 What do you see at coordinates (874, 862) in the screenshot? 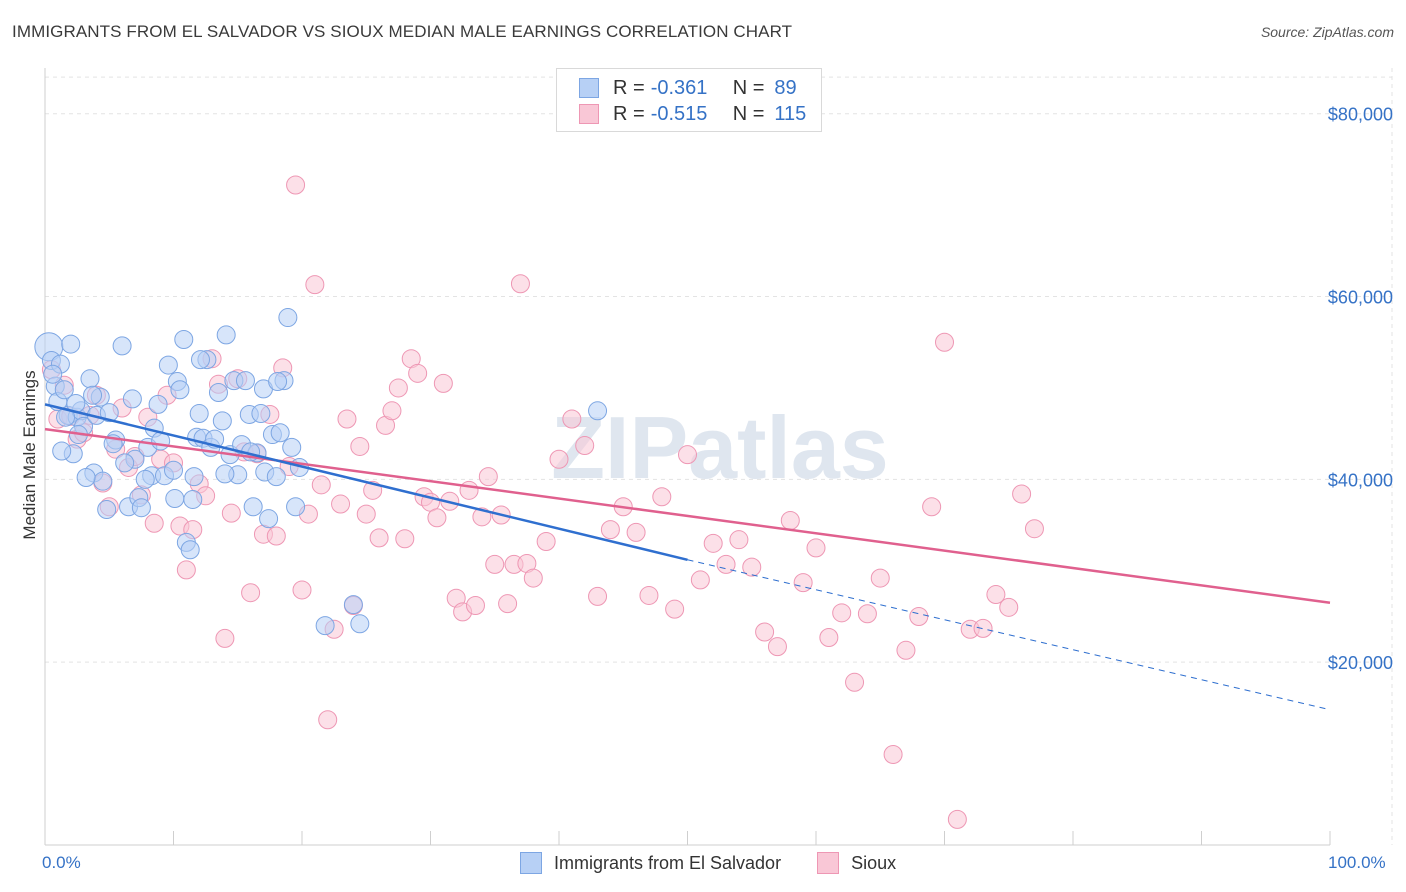
I see `legend-label: Sioux` at bounding box center [874, 862].